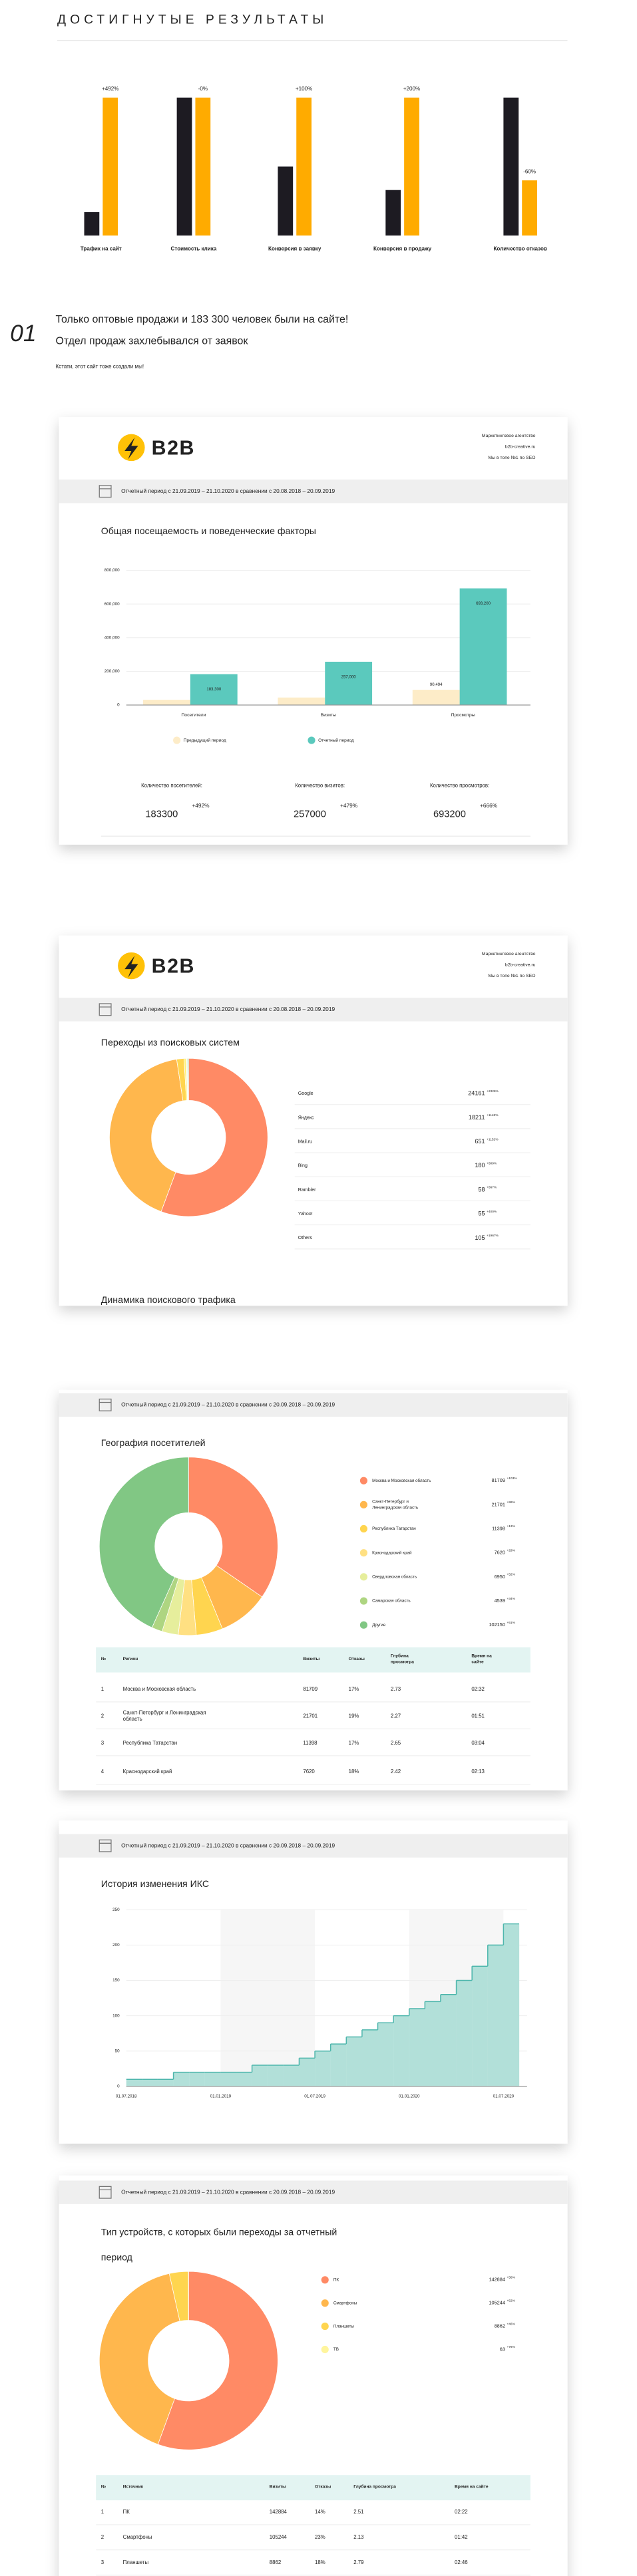  I want to click on category-label: Количество отказов, so click(519, 249).